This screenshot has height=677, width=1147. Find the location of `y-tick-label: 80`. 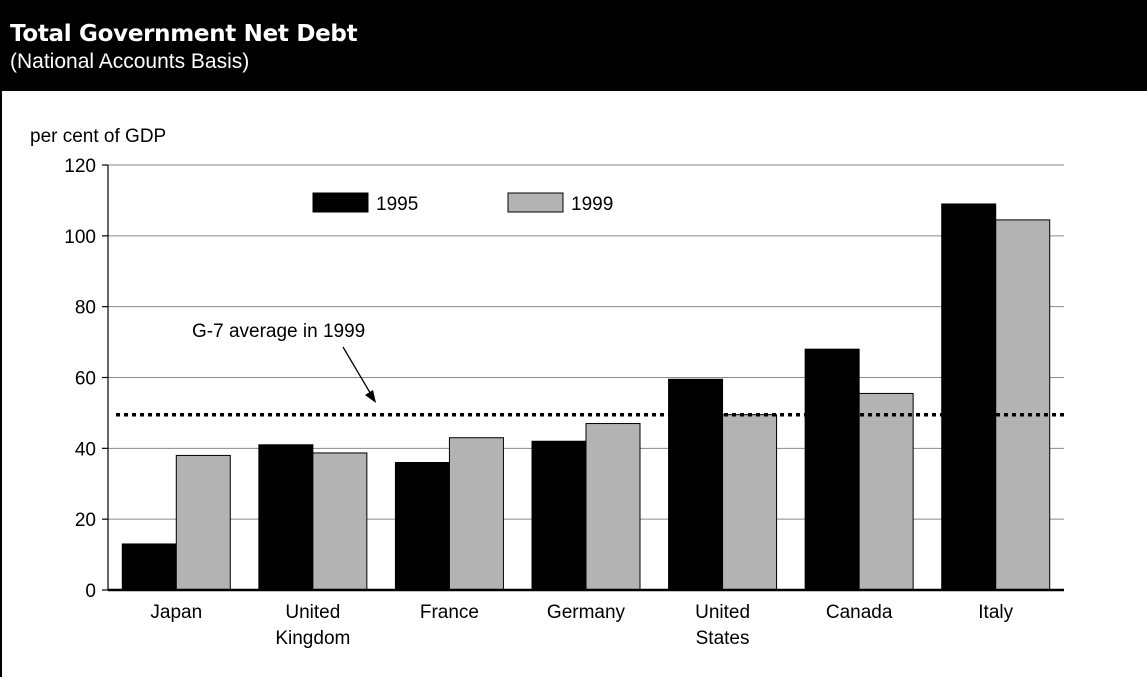

y-tick-label: 80 is located at coordinates (85, 308).